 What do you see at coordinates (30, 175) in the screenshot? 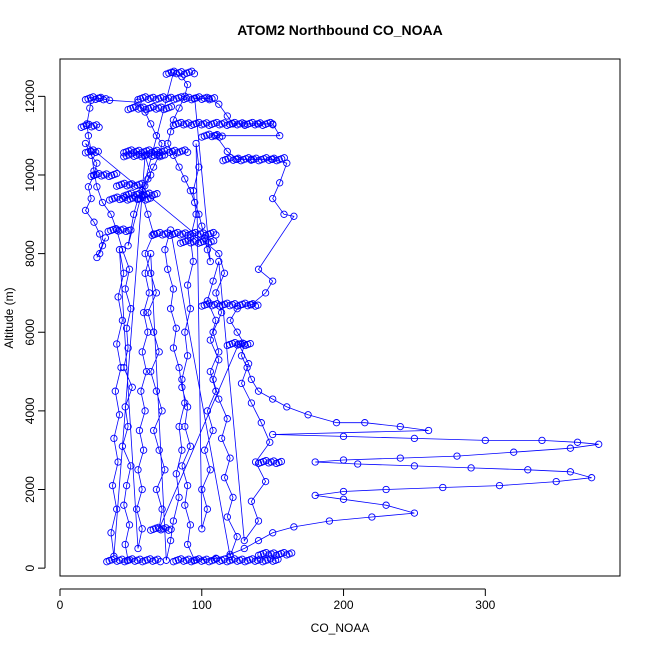
I see `y-tick-label: 10000` at bounding box center [30, 175].